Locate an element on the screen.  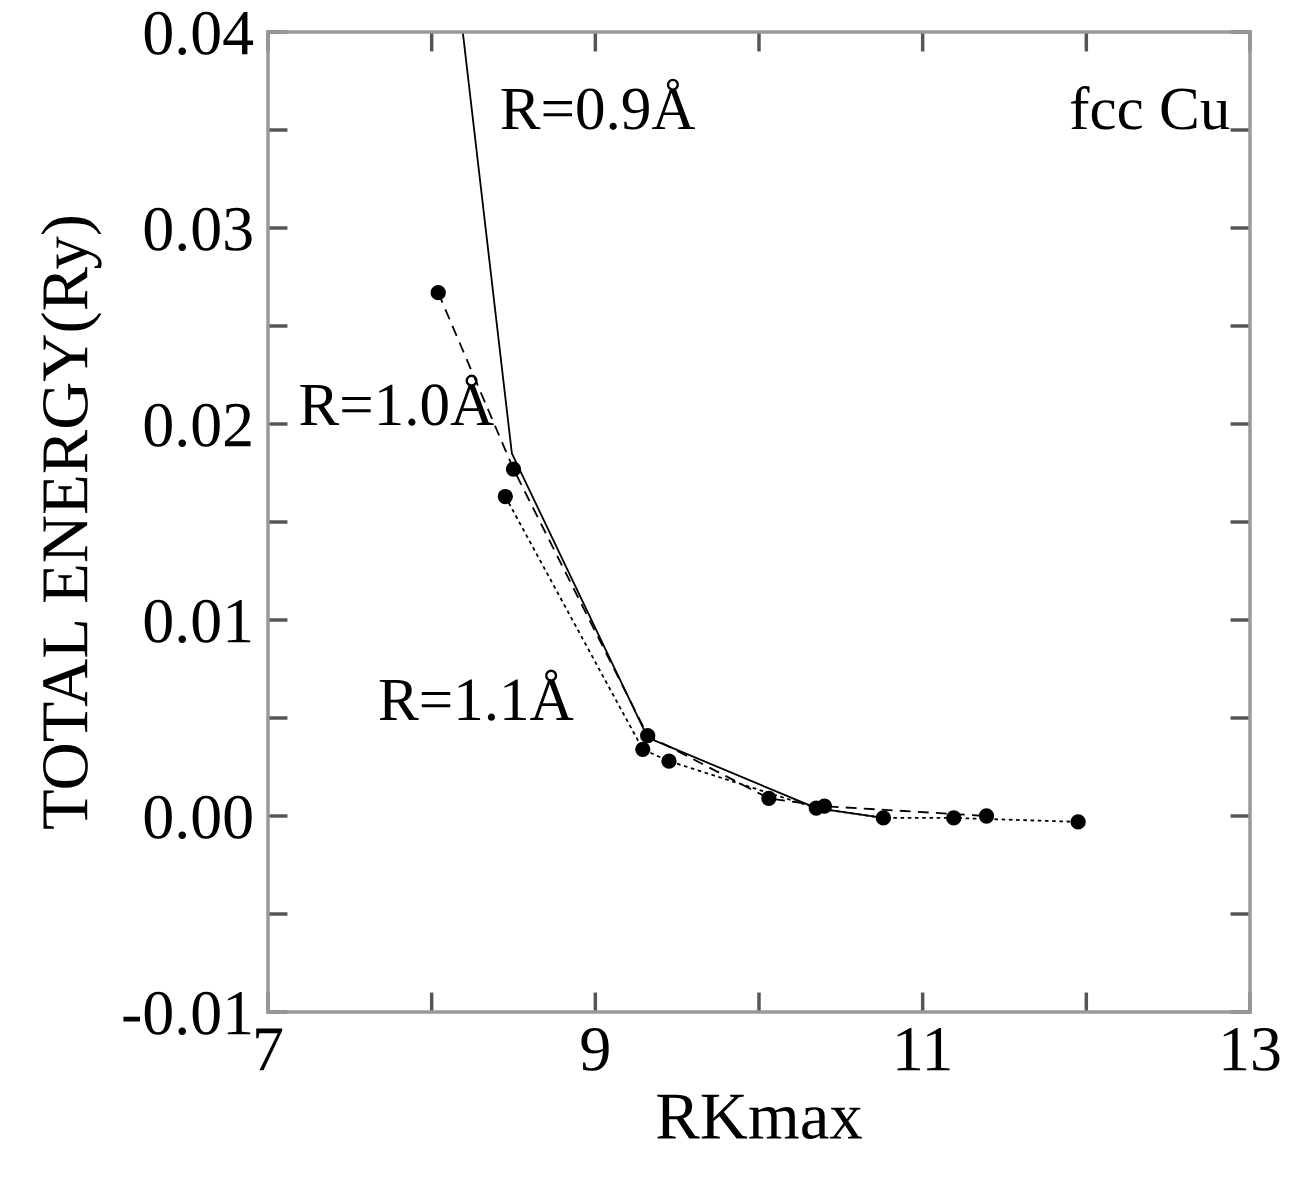
x-tick-label: 11 is located at coordinates (923, 1049).